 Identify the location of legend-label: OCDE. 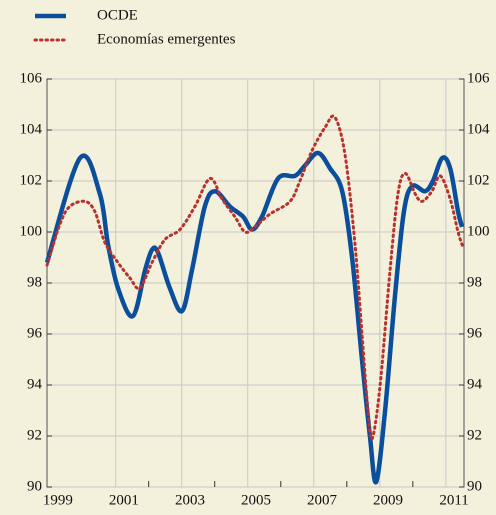
(117, 15).